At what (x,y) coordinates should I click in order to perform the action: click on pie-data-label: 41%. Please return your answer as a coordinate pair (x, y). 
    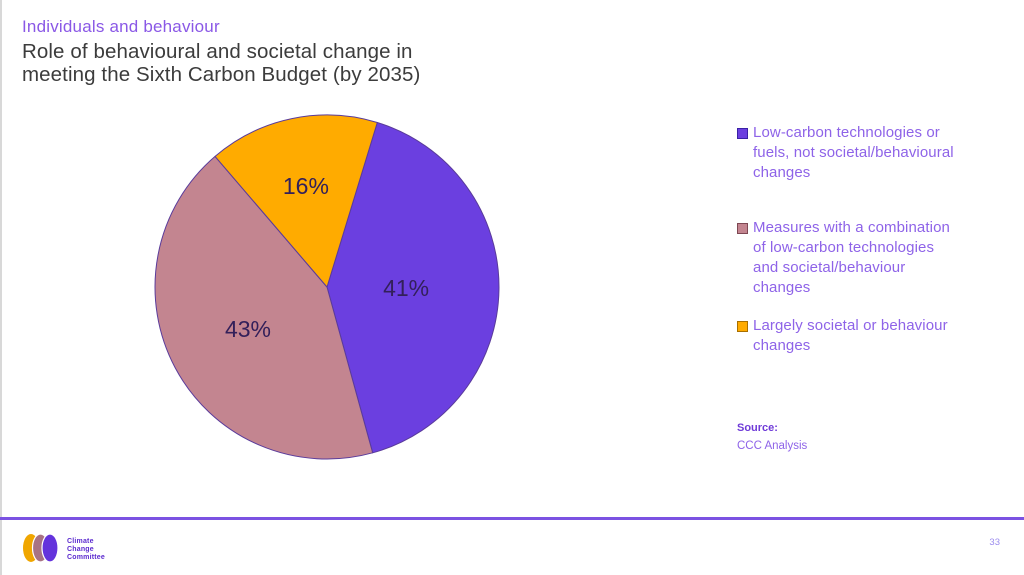
    Looking at the image, I should click on (406, 288).